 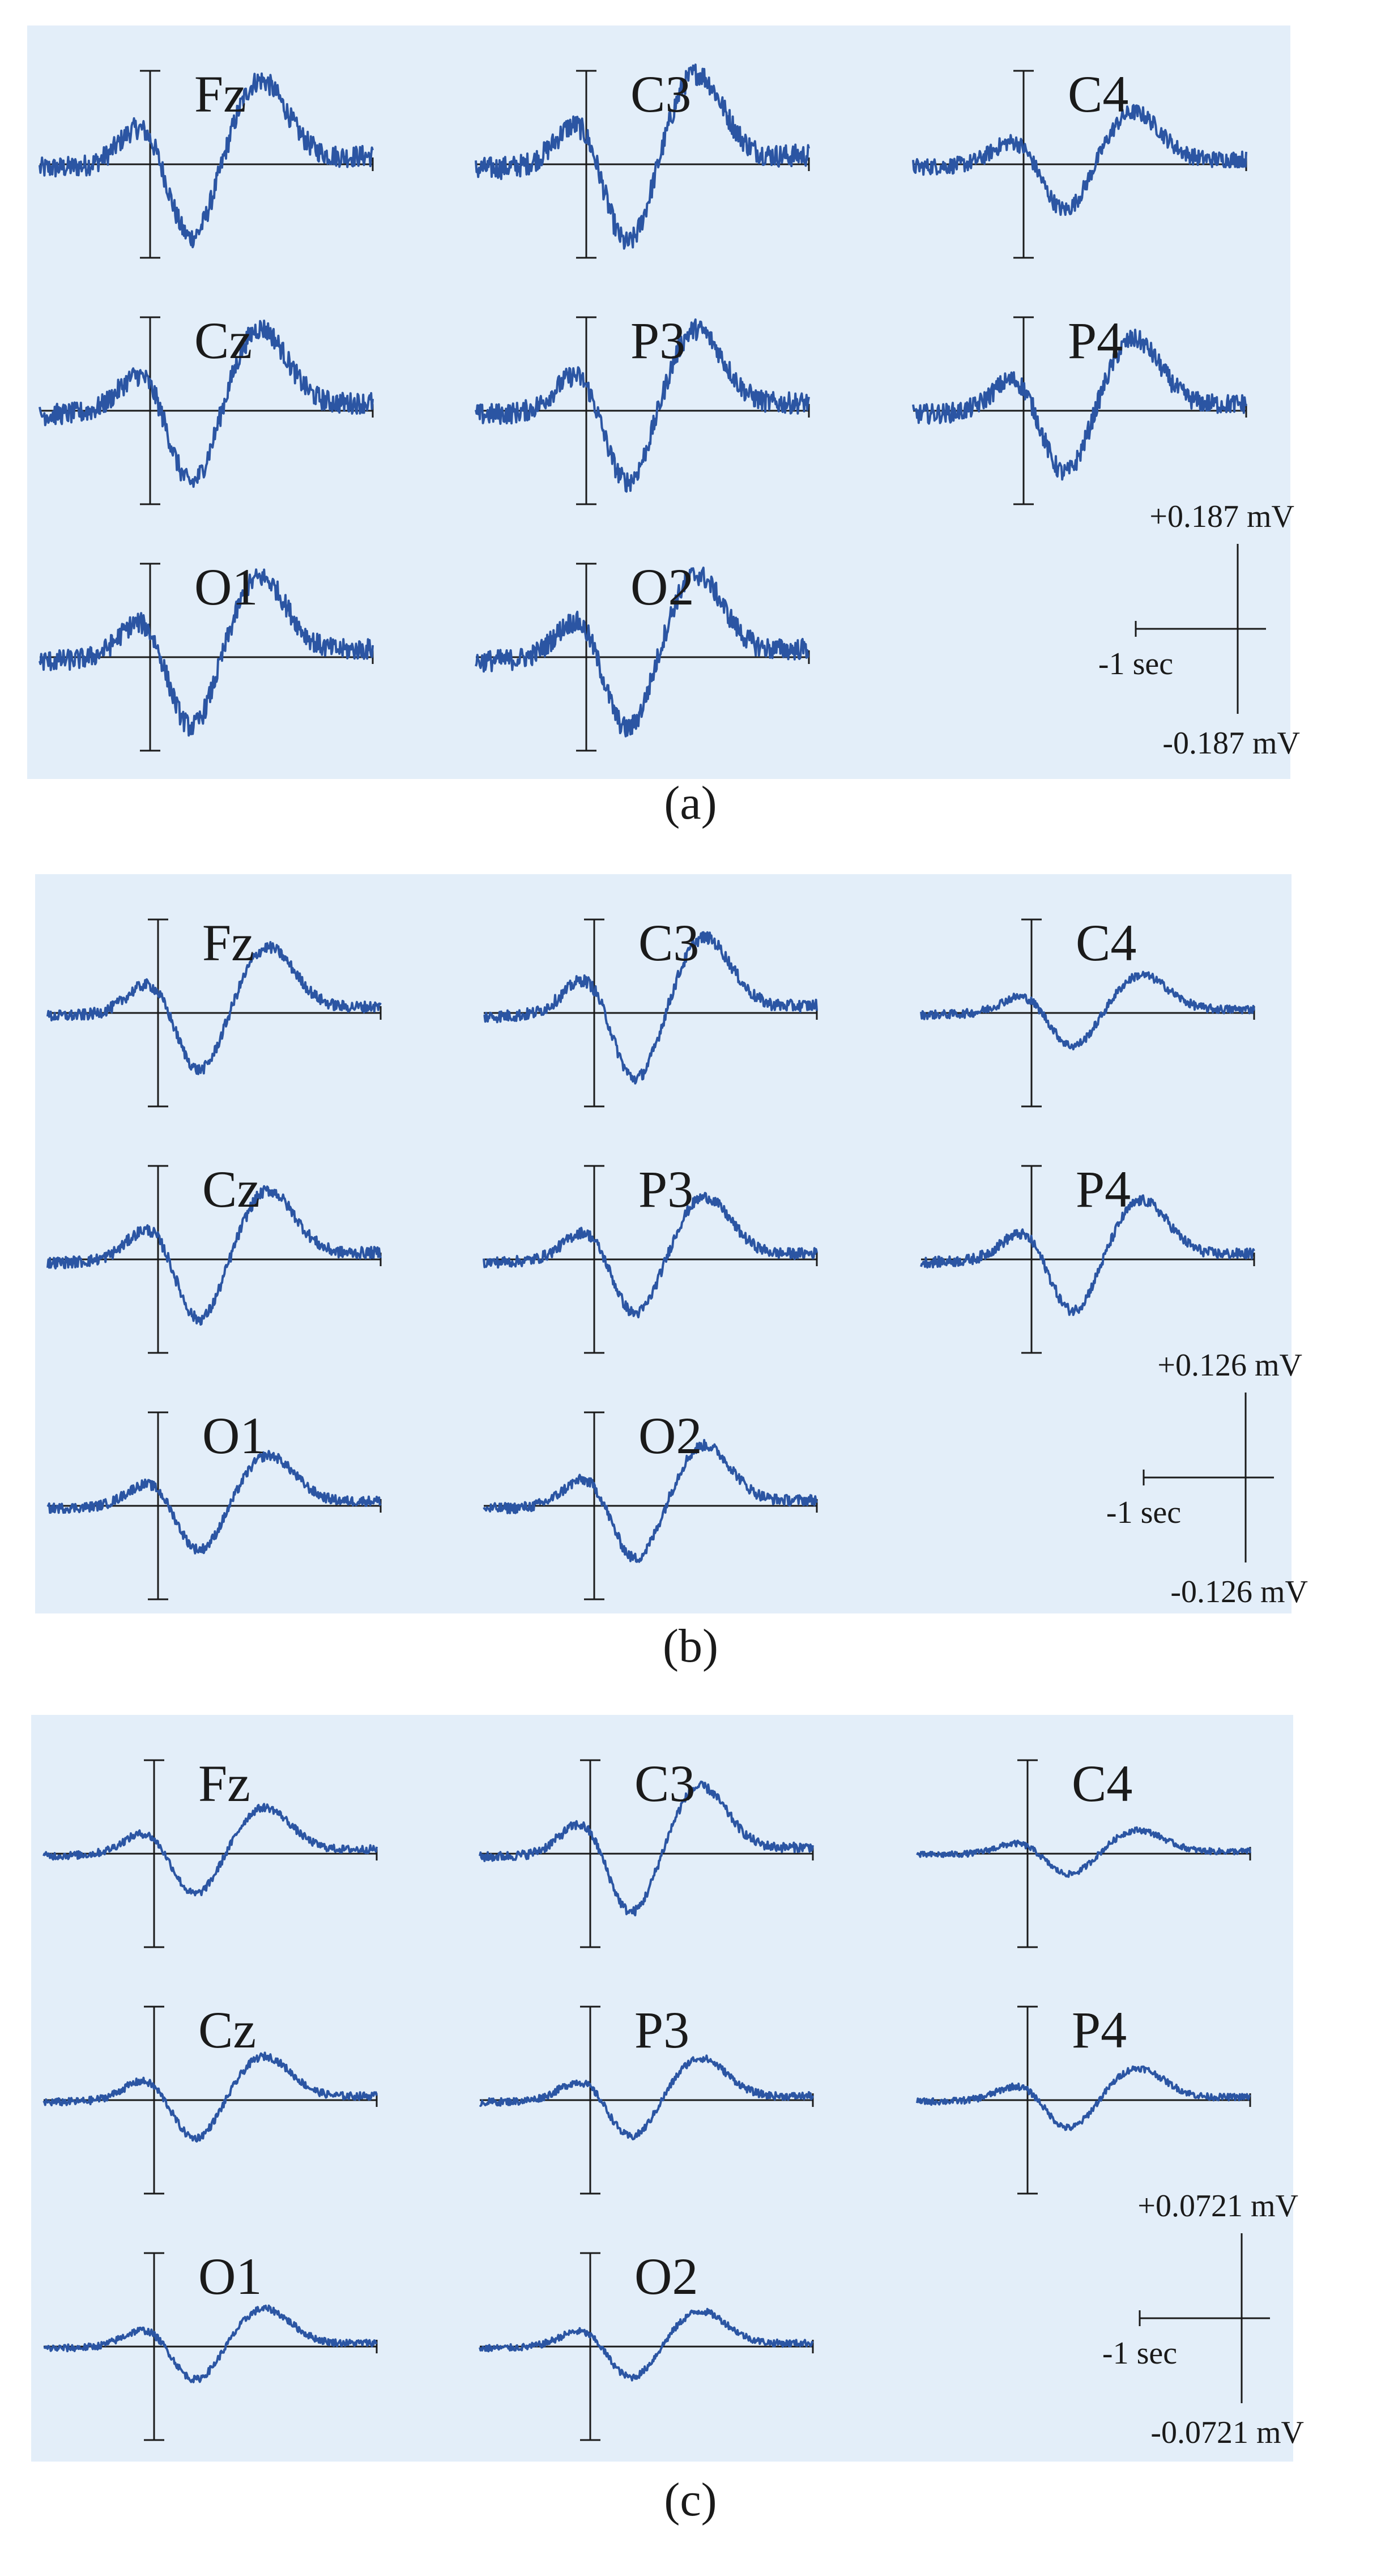 What do you see at coordinates (1230, 1365) in the screenshot?
I see `amp-max-label: +0.126 mV` at bounding box center [1230, 1365].